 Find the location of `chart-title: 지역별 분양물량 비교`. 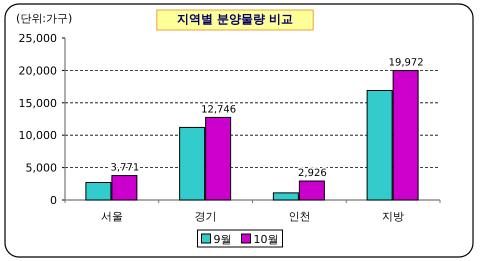

chart-title: 지역별 분양물량 비교 is located at coordinates (235, 19).